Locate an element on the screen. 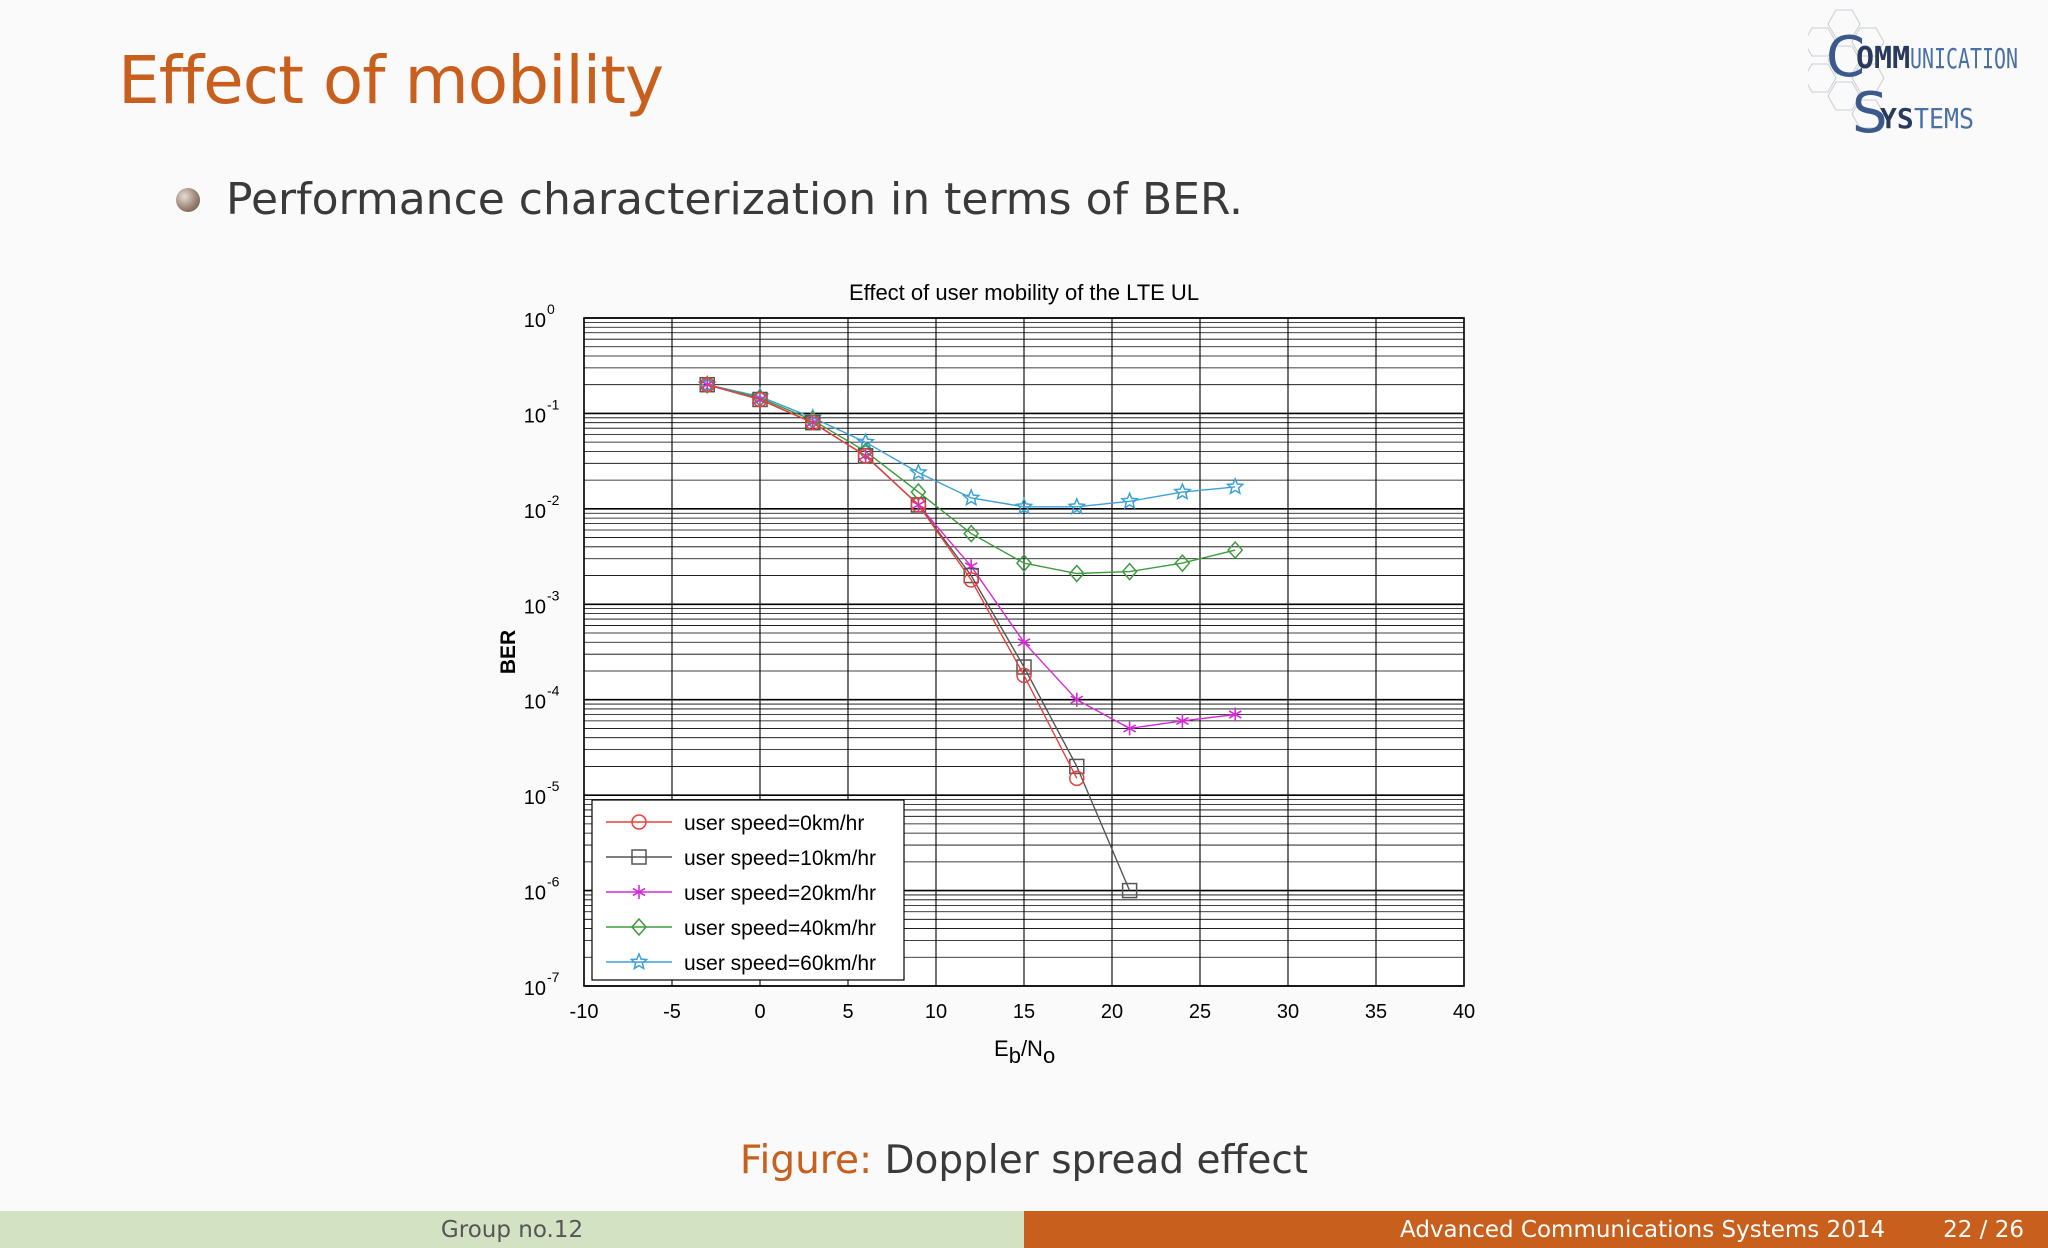  legend-label: user speed=60km/hr is located at coordinates (780, 963).